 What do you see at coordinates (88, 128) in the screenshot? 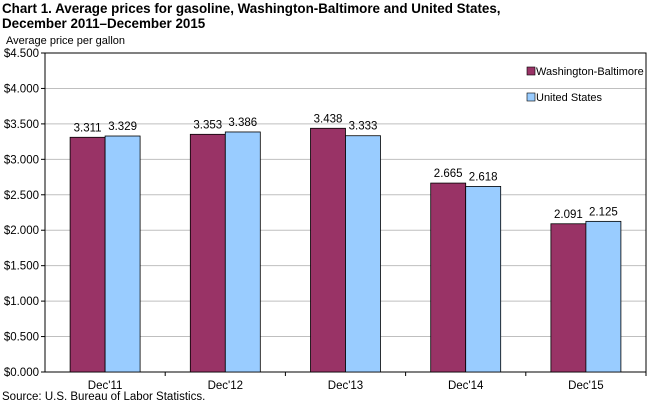
I see `data-label: 3.311` at bounding box center [88, 128].